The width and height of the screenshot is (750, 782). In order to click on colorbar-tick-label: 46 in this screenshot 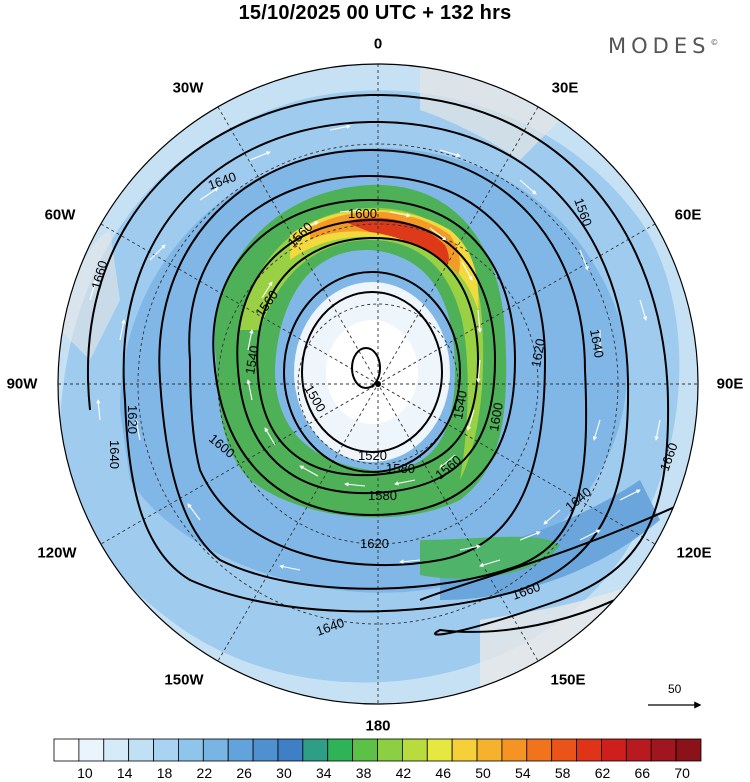, I will do `click(443, 773)`.